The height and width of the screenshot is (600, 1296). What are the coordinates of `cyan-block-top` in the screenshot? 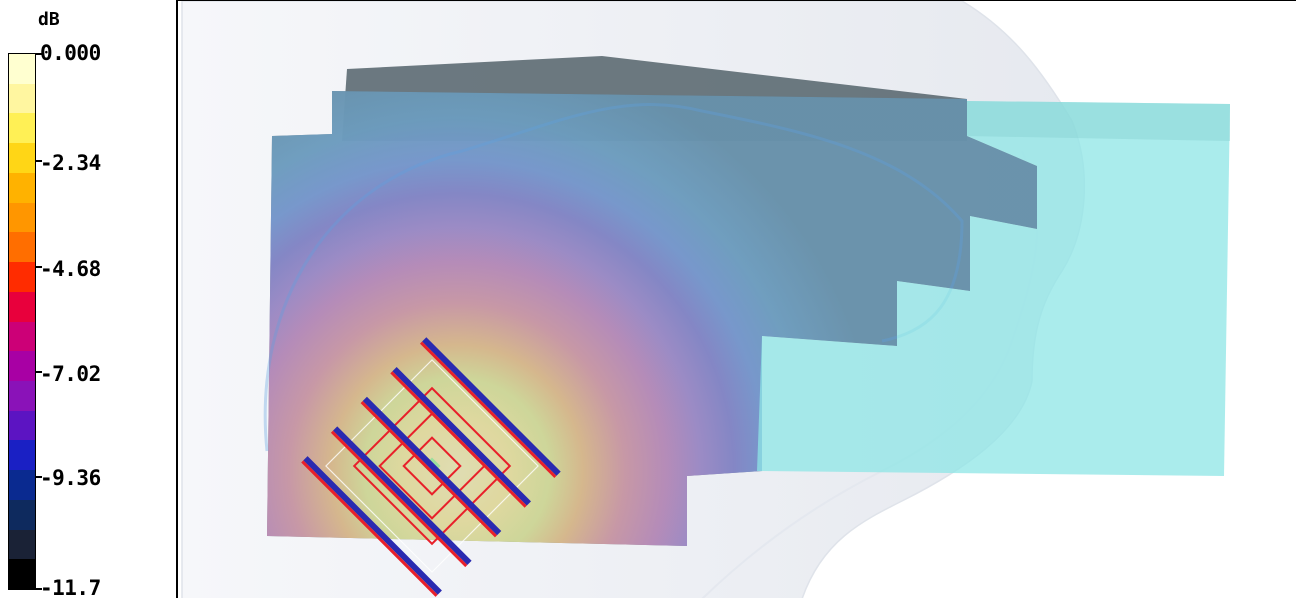 It's located at (781, 116).